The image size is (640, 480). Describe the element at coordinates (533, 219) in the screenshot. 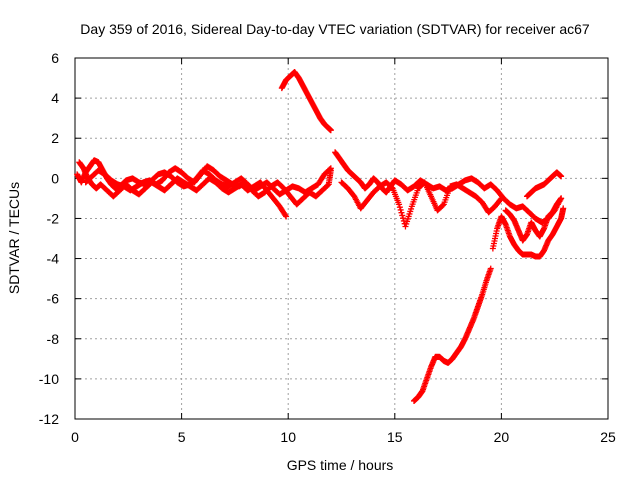

I see `series-track-late-up` at that location.